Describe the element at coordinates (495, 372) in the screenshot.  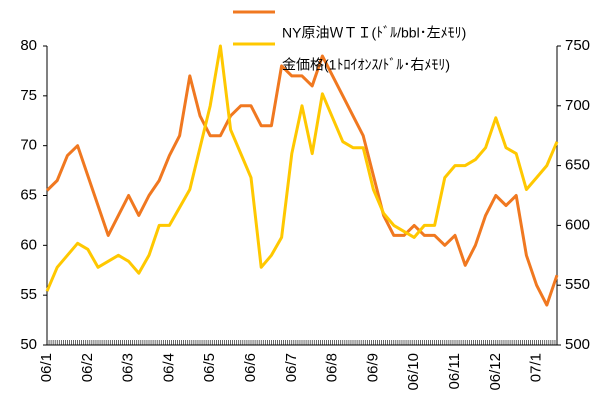
I see `x-tick-label: 06/12` at that location.